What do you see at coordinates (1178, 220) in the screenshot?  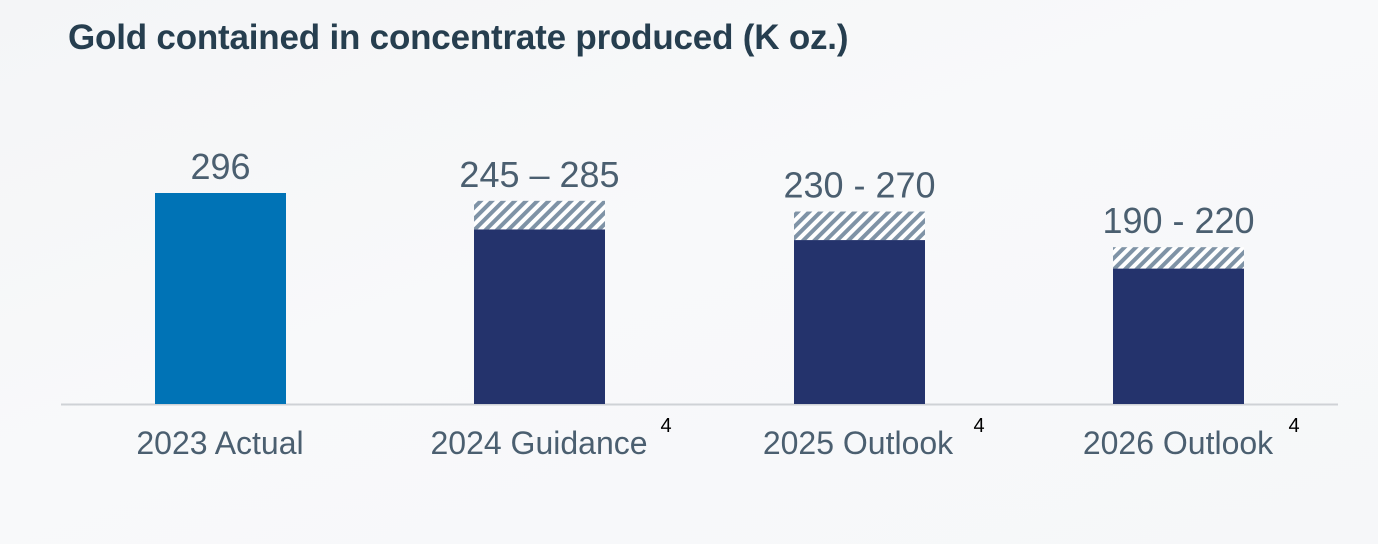 I see `data-label-4: 190 - 220` at bounding box center [1178, 220].